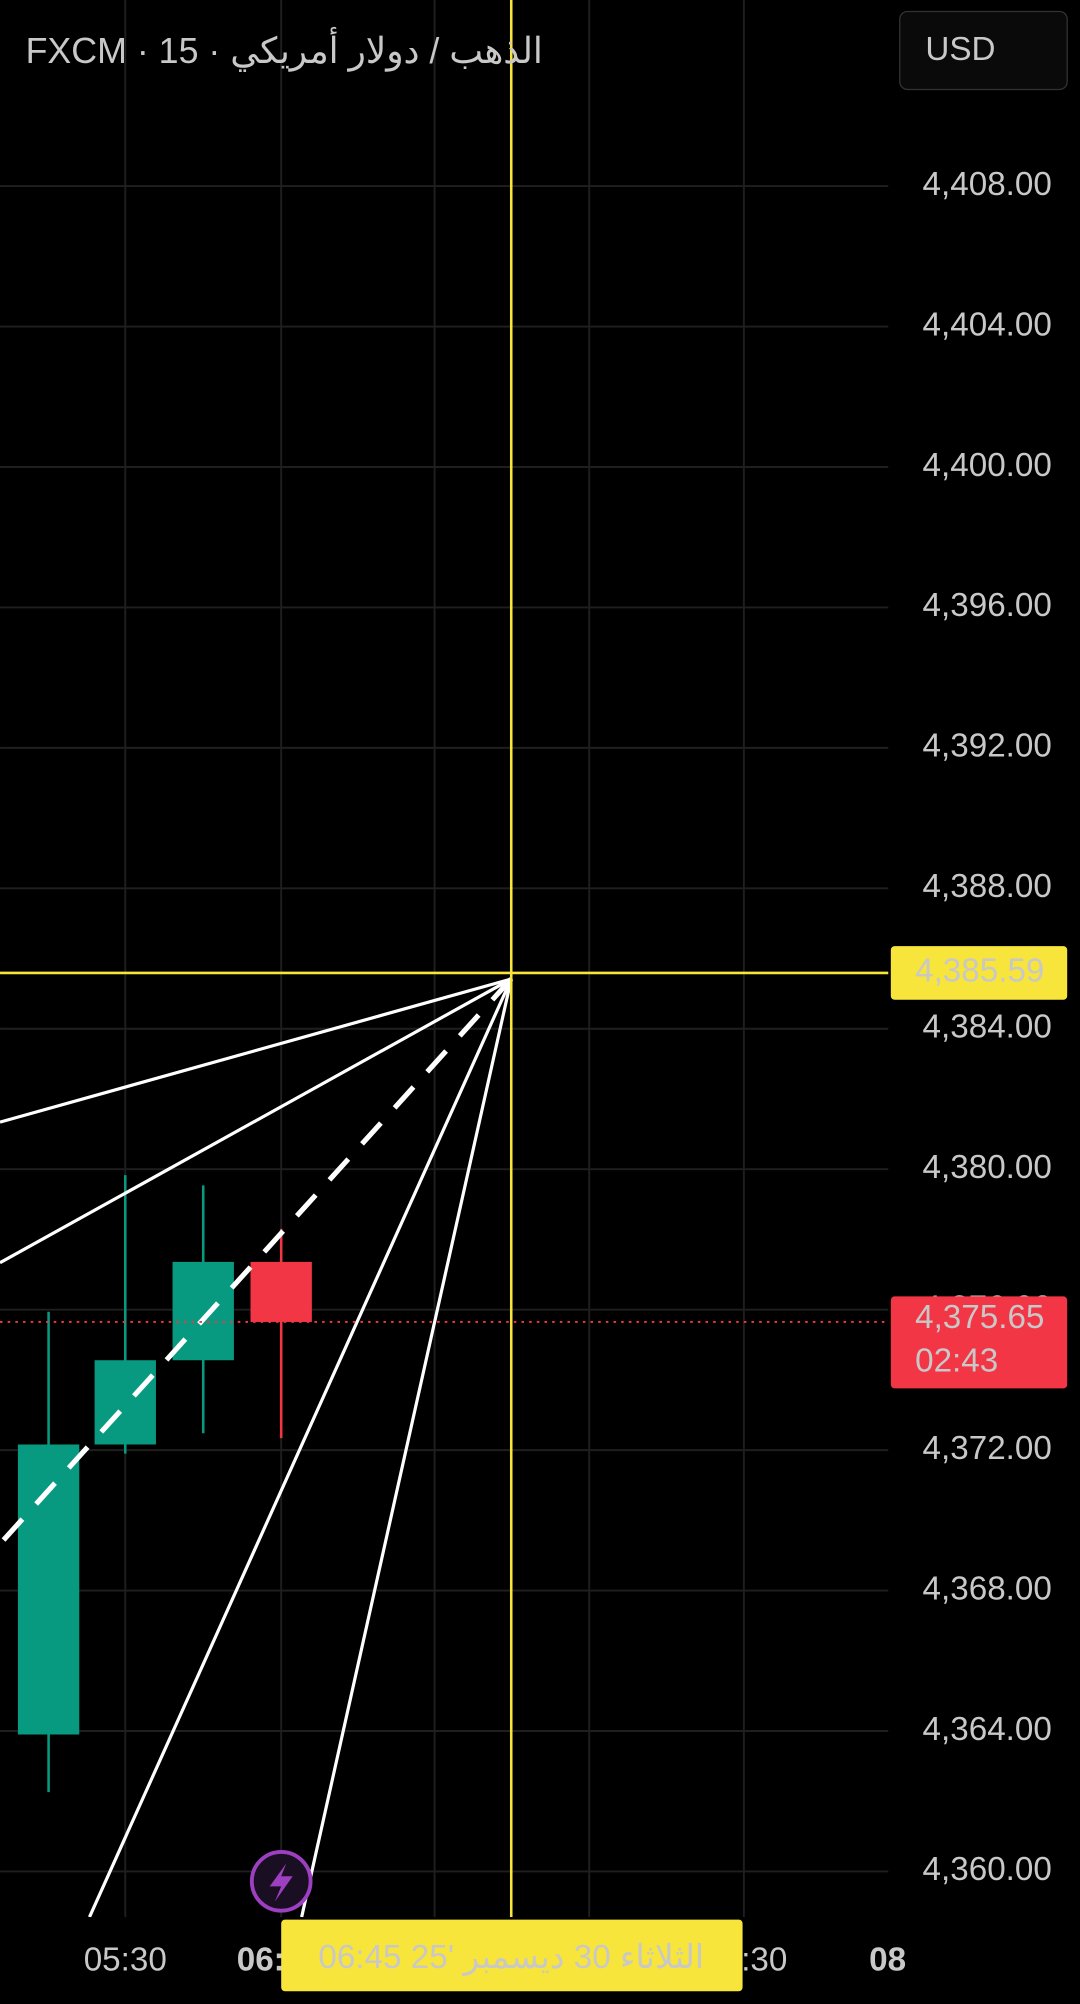 The width and height of the screenshot is (1080, 2004). I want to click on y-tick-label: 4,408.00, so click(987, 184).